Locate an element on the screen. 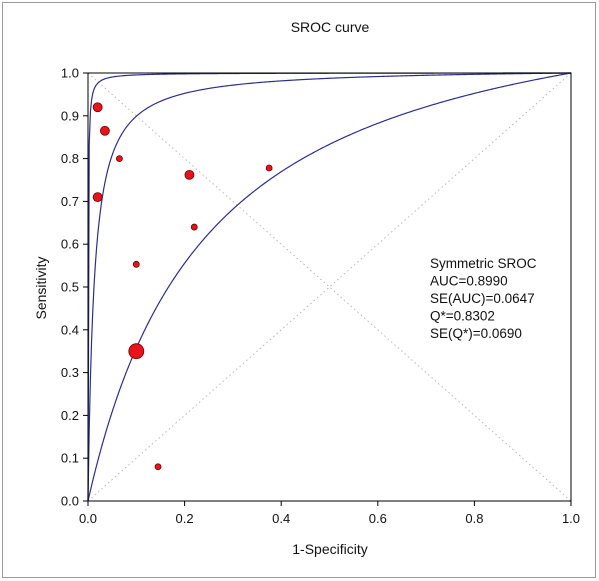 This screenshot has width=599, height=581. y-tick-label: 0.9 is located at coordinates (70, 115).